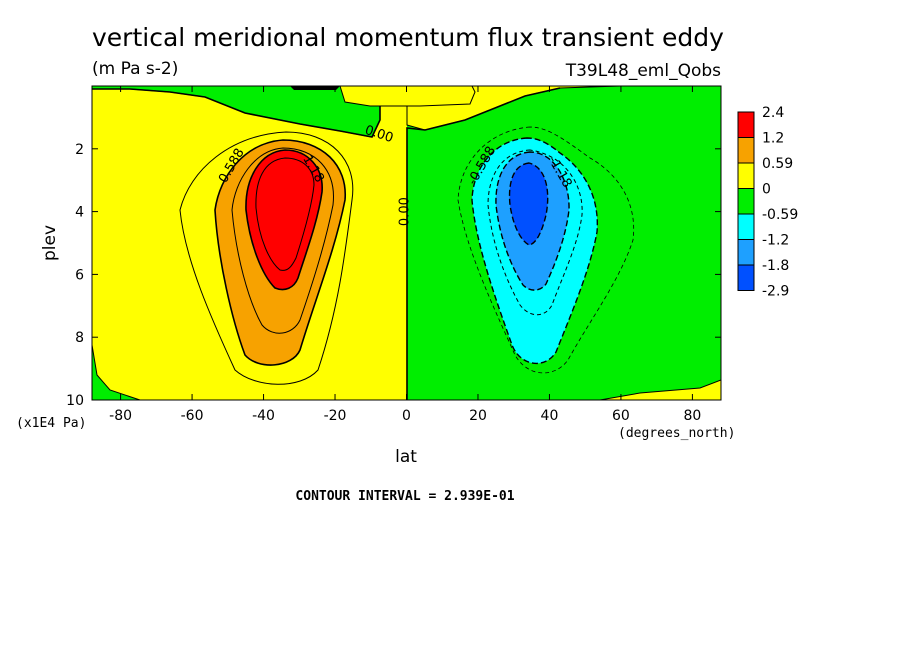  What do you see at coordinates (528, 204) in the screenshot?
I see `nh-blue-region` at bounding box center [528, 204].